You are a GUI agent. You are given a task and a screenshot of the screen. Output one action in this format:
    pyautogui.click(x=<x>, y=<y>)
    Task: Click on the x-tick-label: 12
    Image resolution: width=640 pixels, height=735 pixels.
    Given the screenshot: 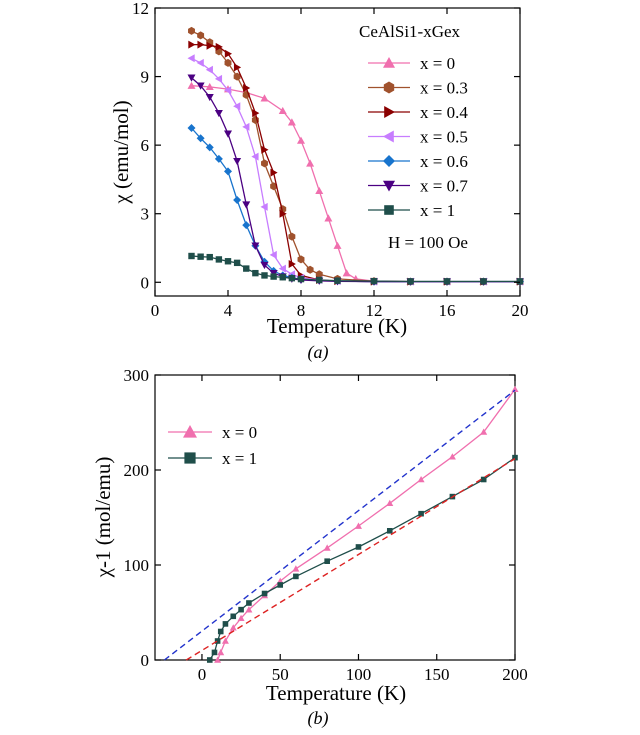 What is the action you would take?
    pyautogui.click(x=374, y=310)
    